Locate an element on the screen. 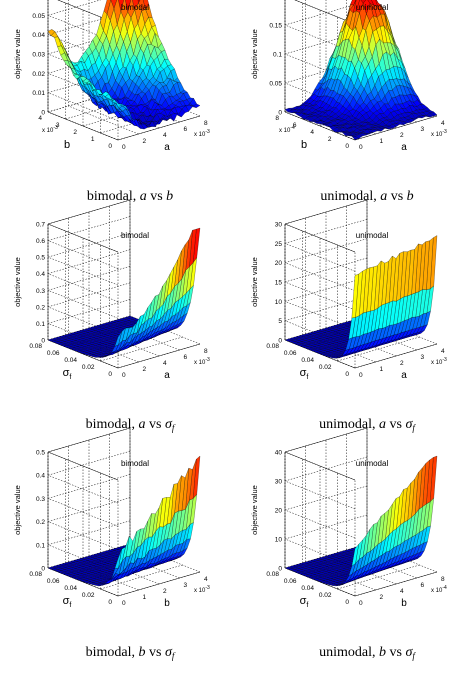 The width and height of the screenshot is (474, 685). panel-caption: bimodal, a vs σf is located at coordinates (131, 425).